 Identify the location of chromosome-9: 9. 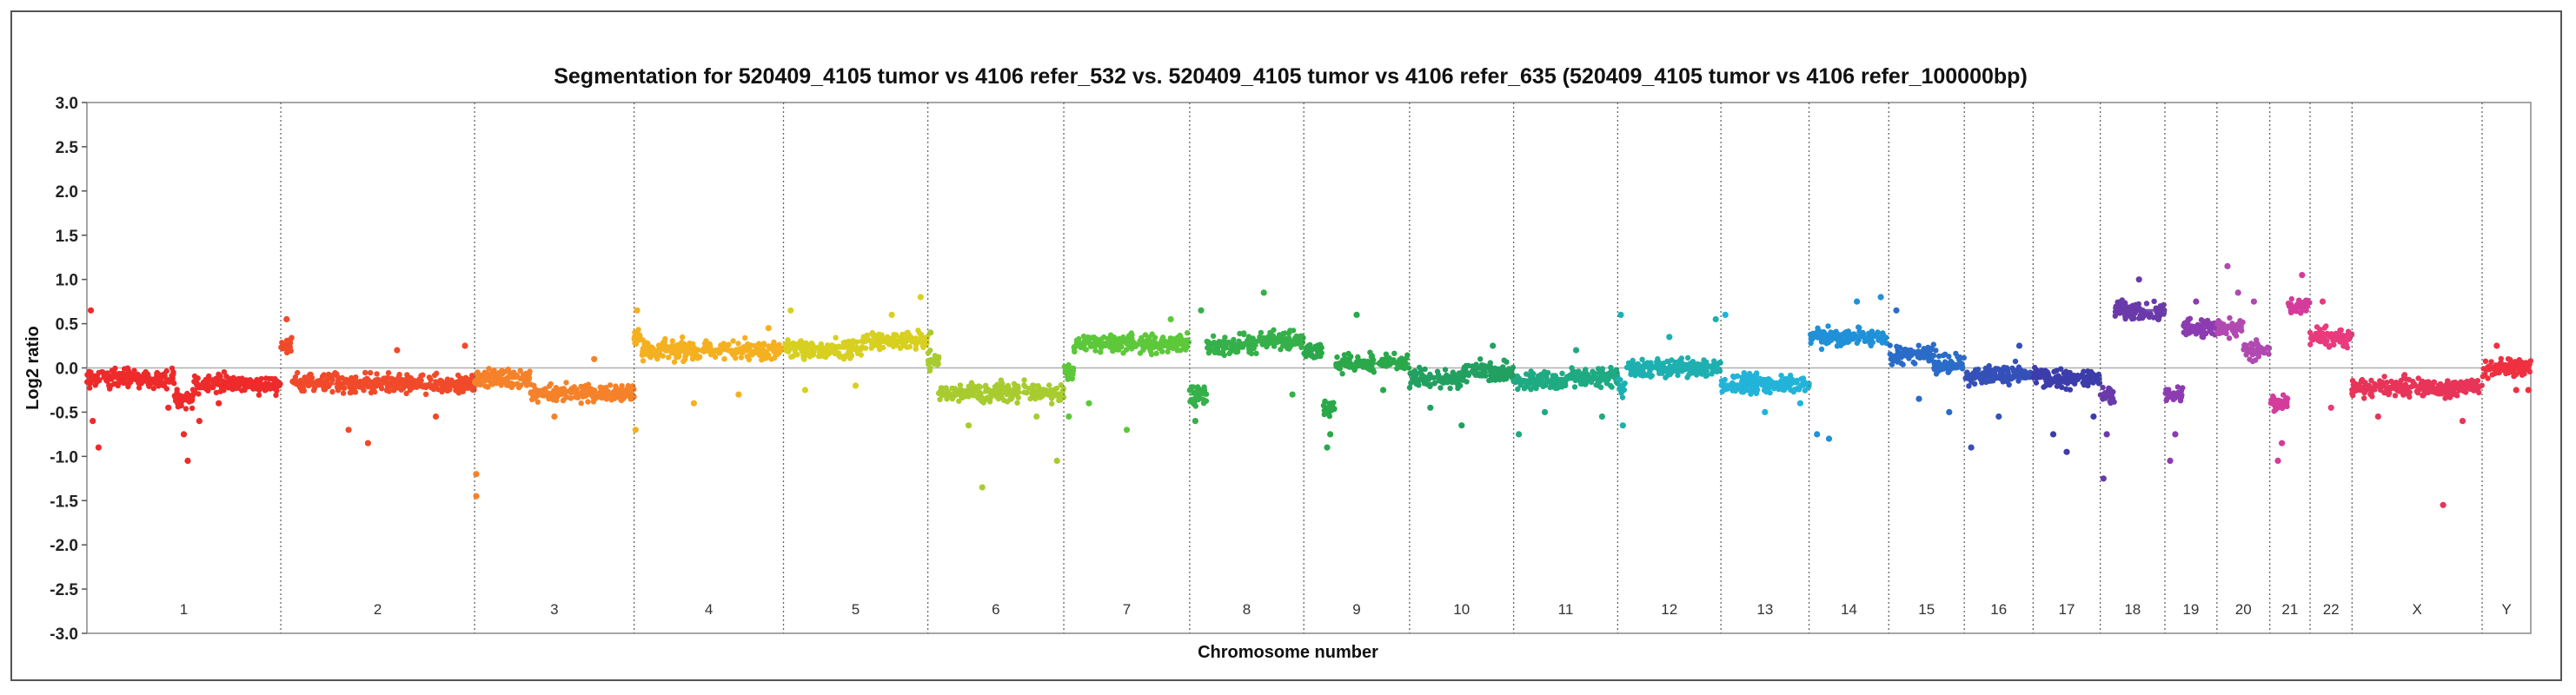
(1356, 368).